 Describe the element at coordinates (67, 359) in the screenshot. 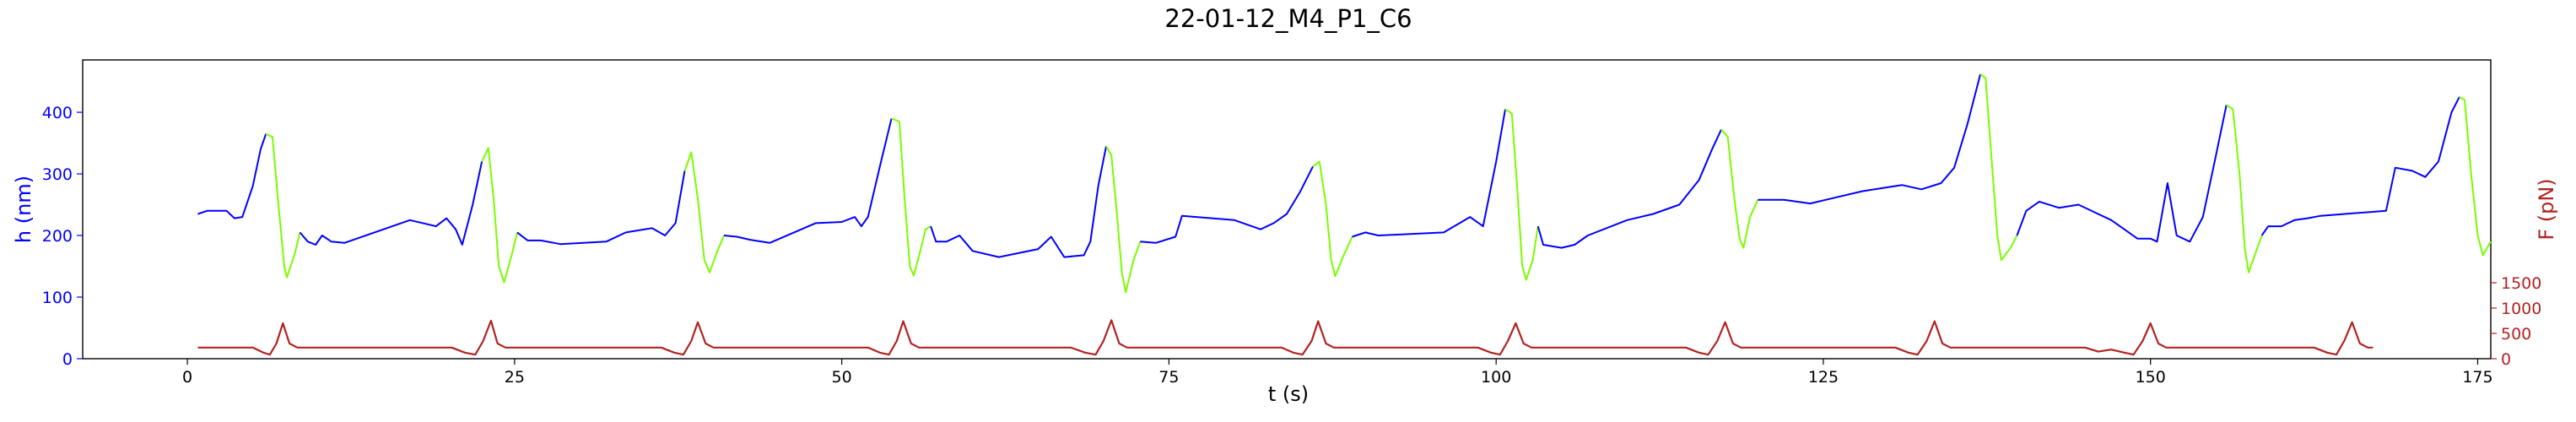

I see `left-y-tick-label: 0` at that location.